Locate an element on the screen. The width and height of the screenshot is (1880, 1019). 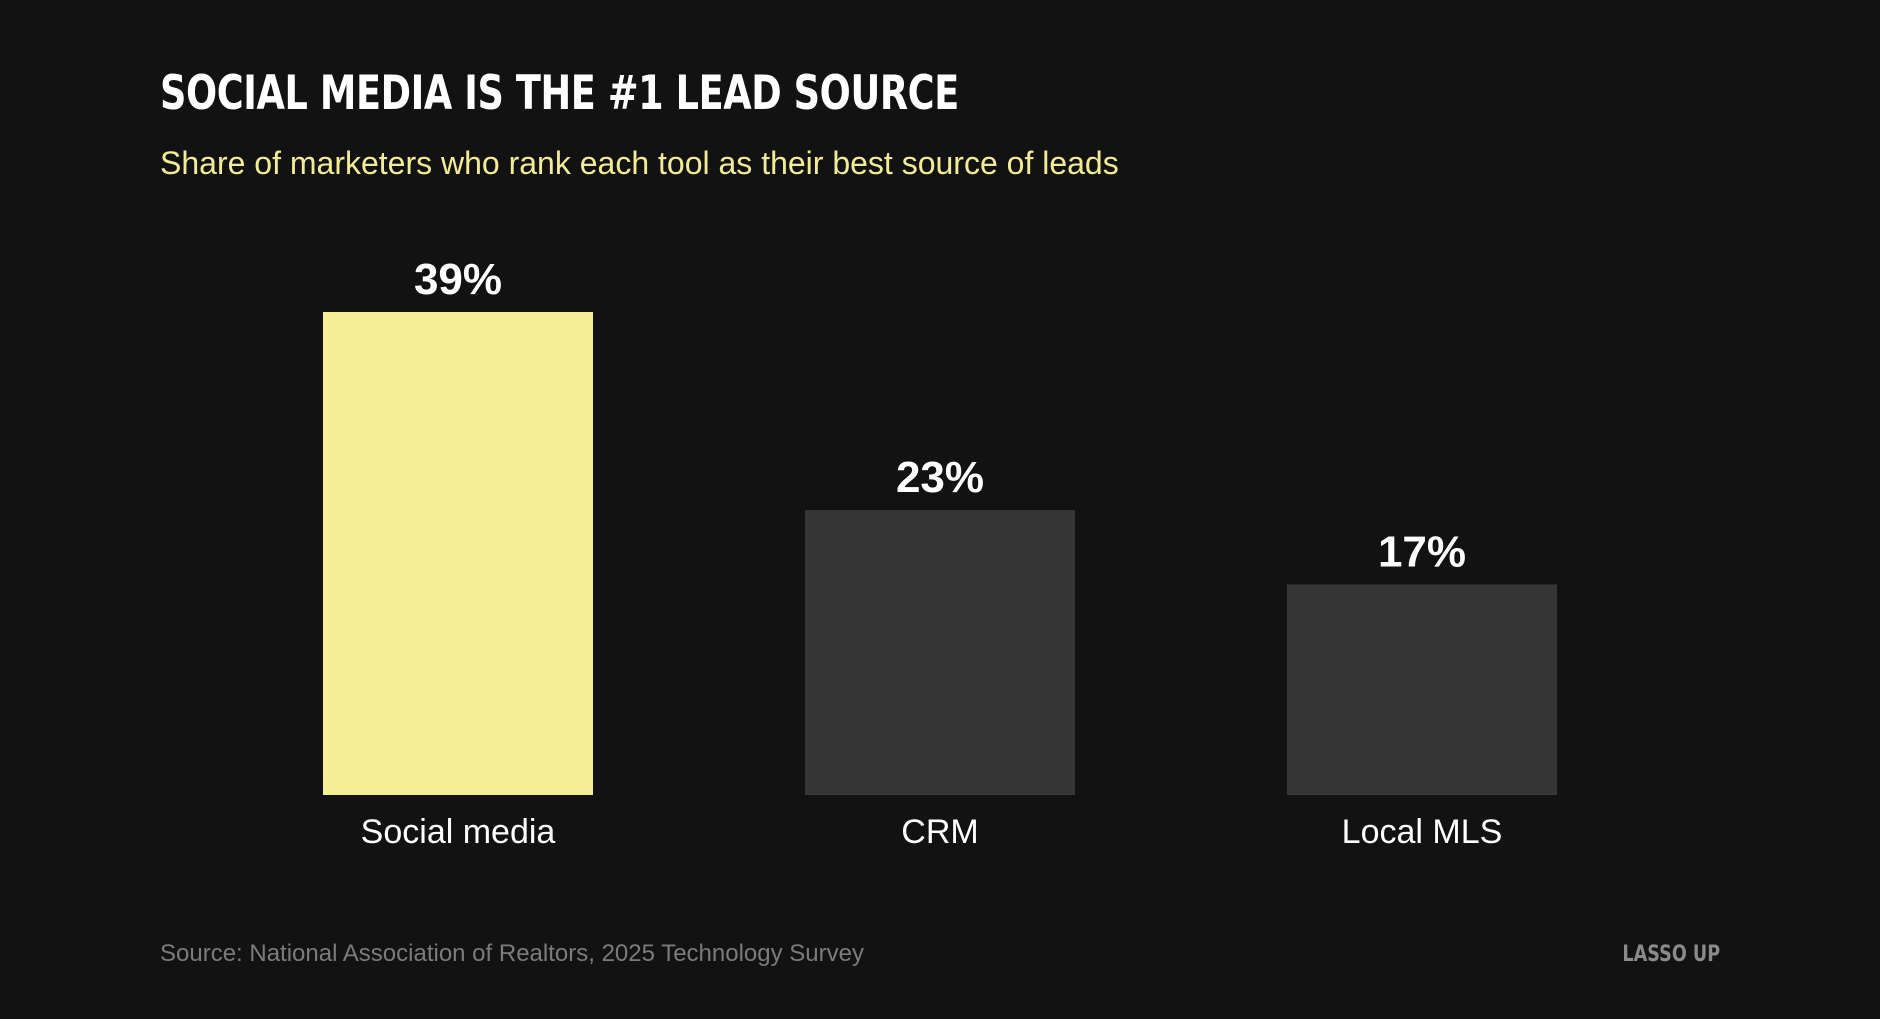
bar-crm is located at coordinates (940, 652).